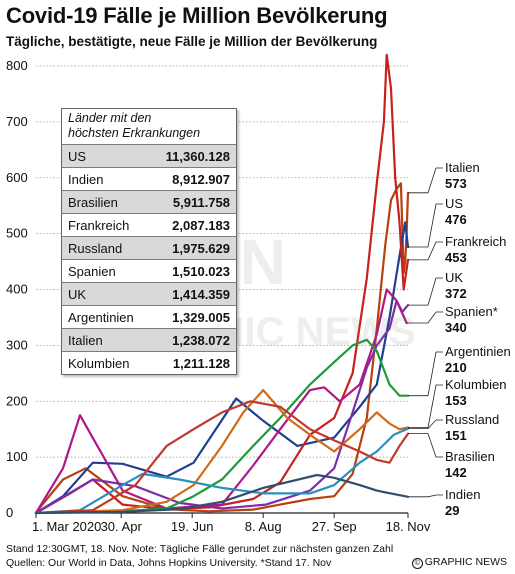  I want to click on table-row: UK 1,414.359, so click(149, 293).